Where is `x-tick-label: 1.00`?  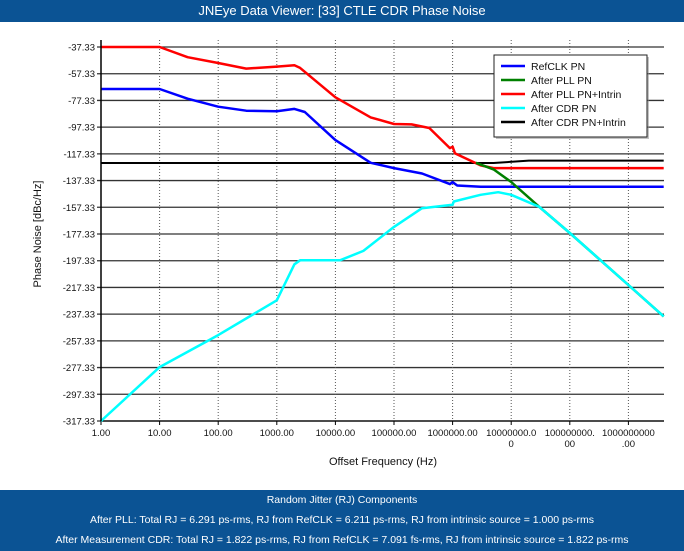 x-tick-label: 1.00 is located at coordinates (101, 433).